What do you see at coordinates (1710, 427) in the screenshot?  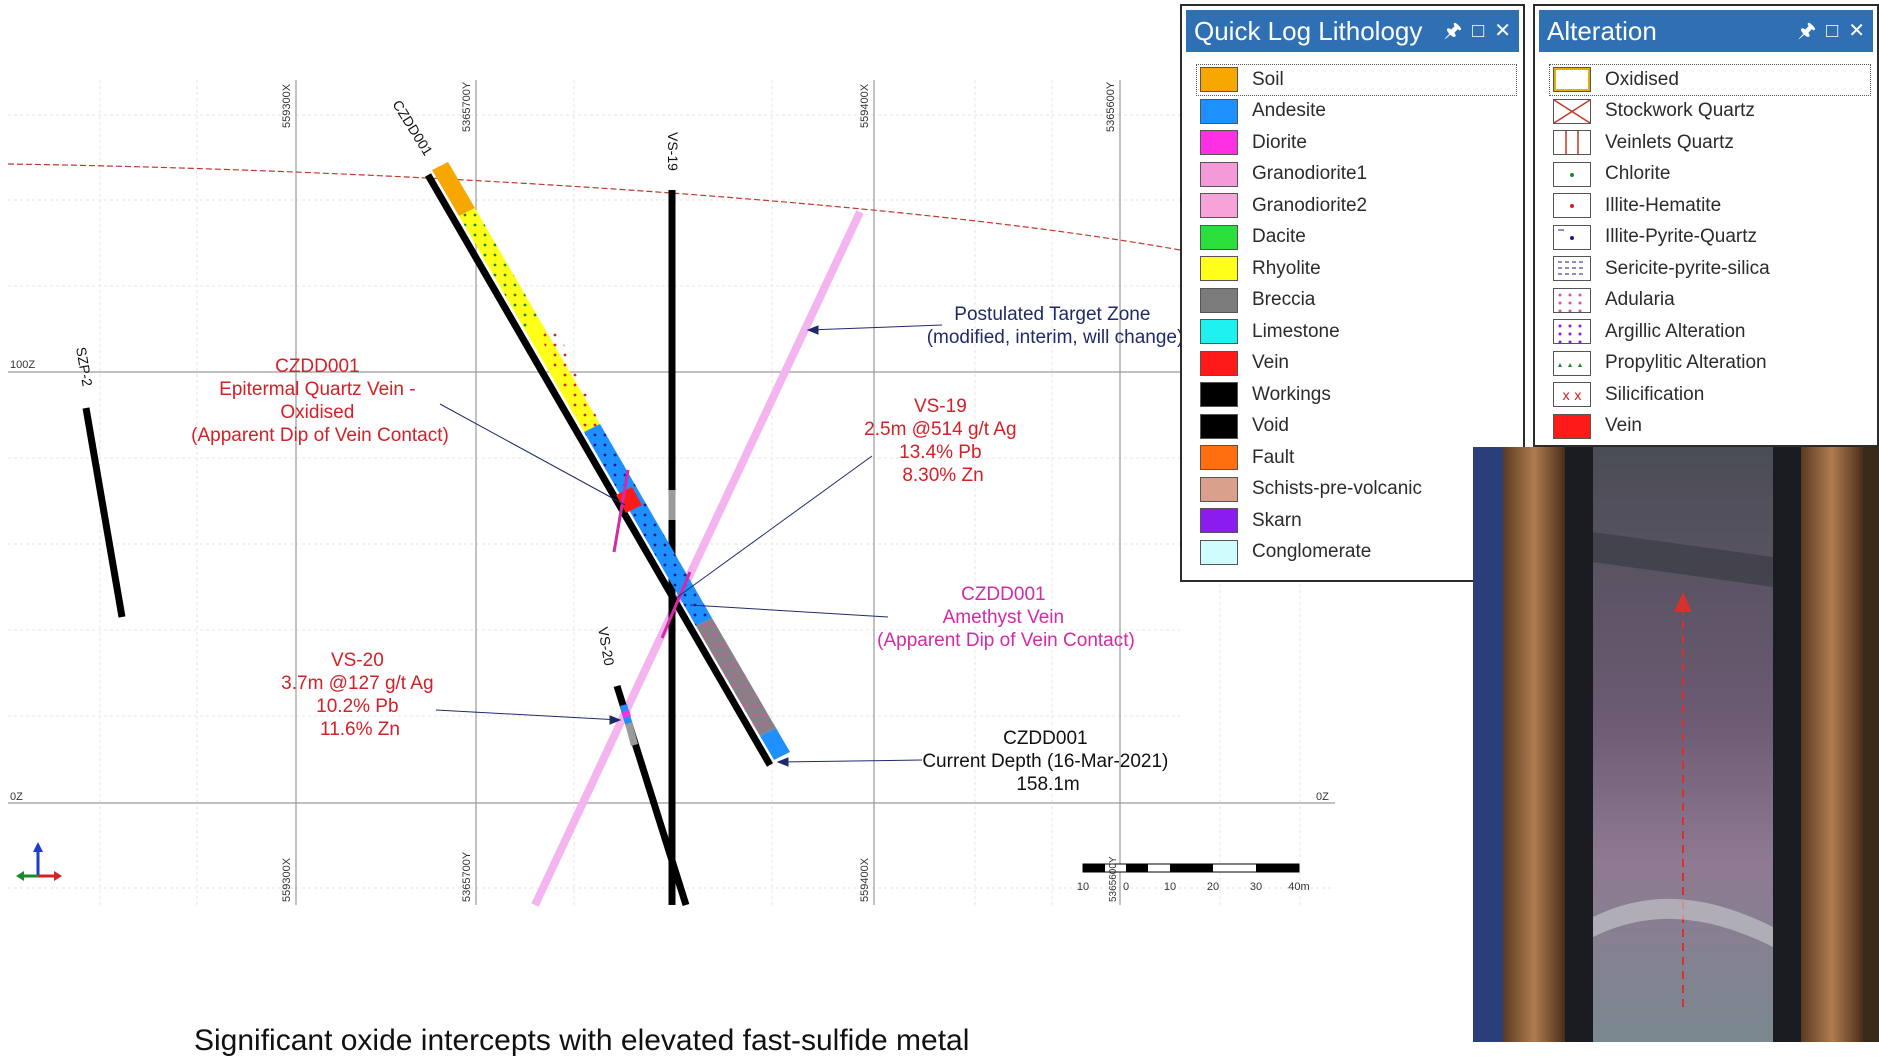 I see `alteration-item-vein: Vein` at bounding box center [1710, 427].